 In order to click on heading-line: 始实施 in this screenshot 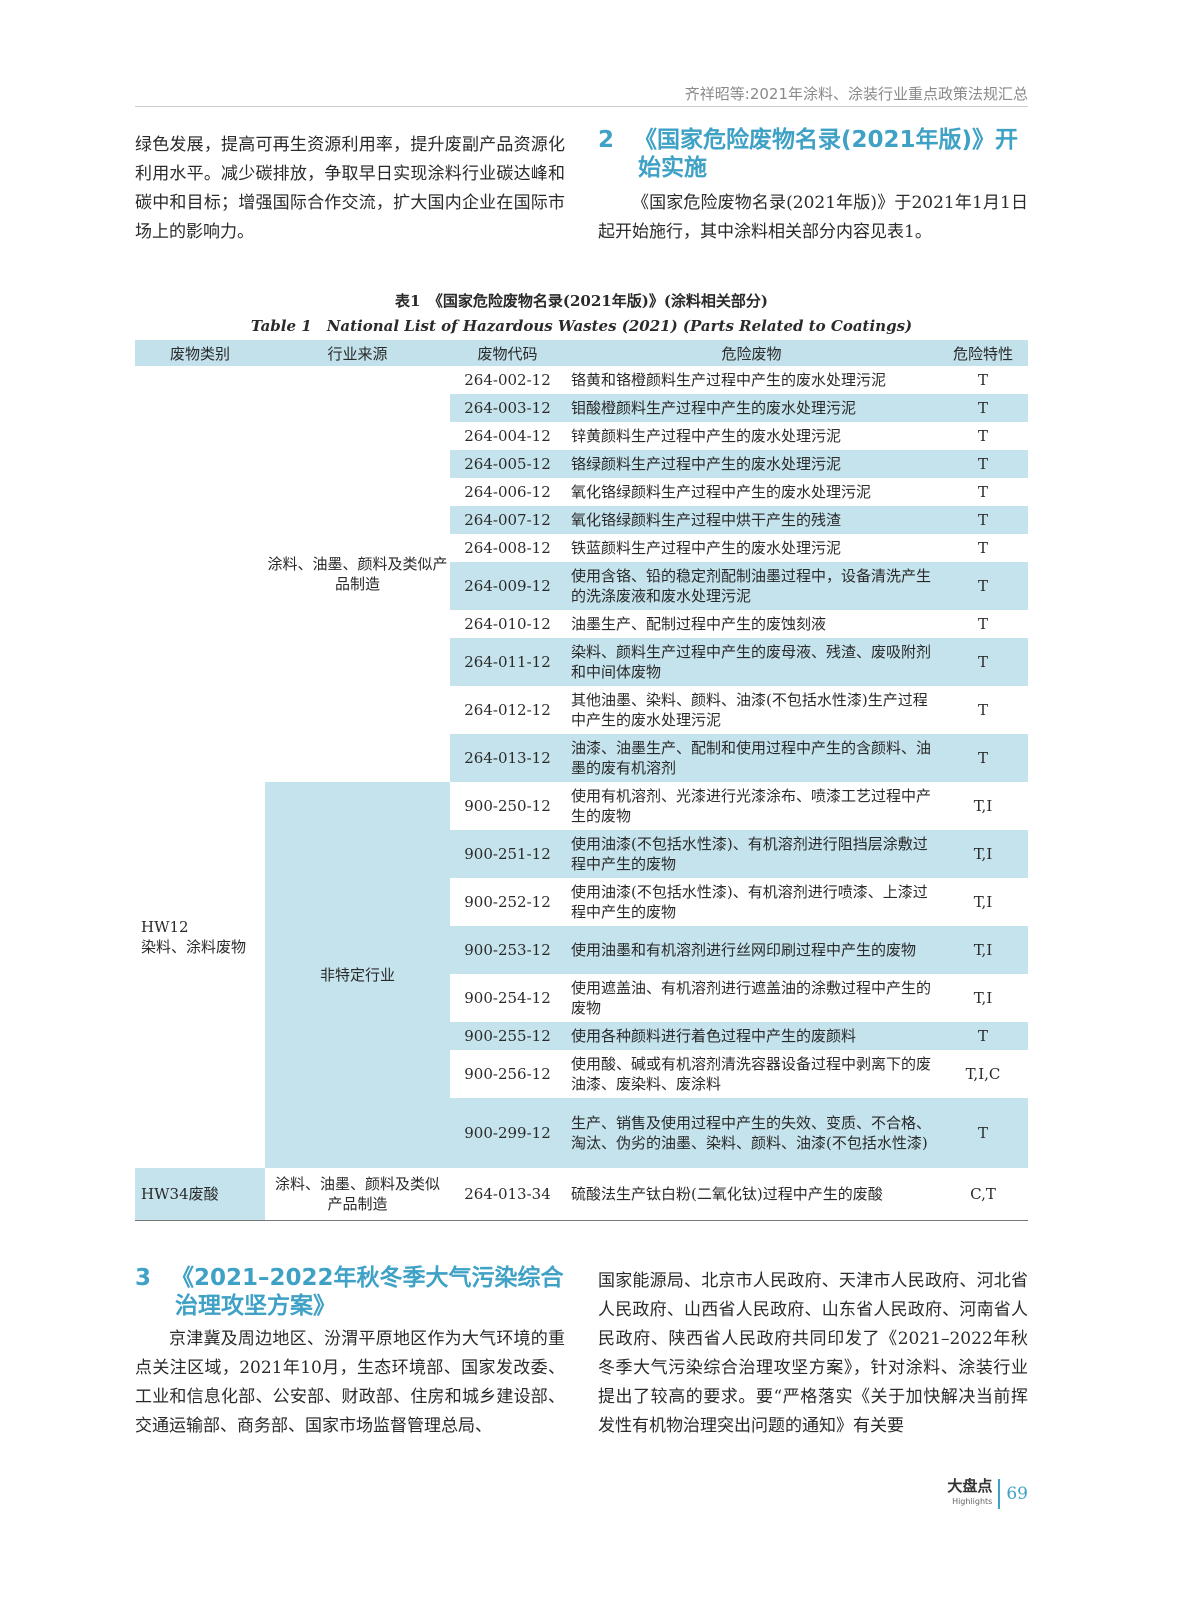, I will do `click(672, 168)`.